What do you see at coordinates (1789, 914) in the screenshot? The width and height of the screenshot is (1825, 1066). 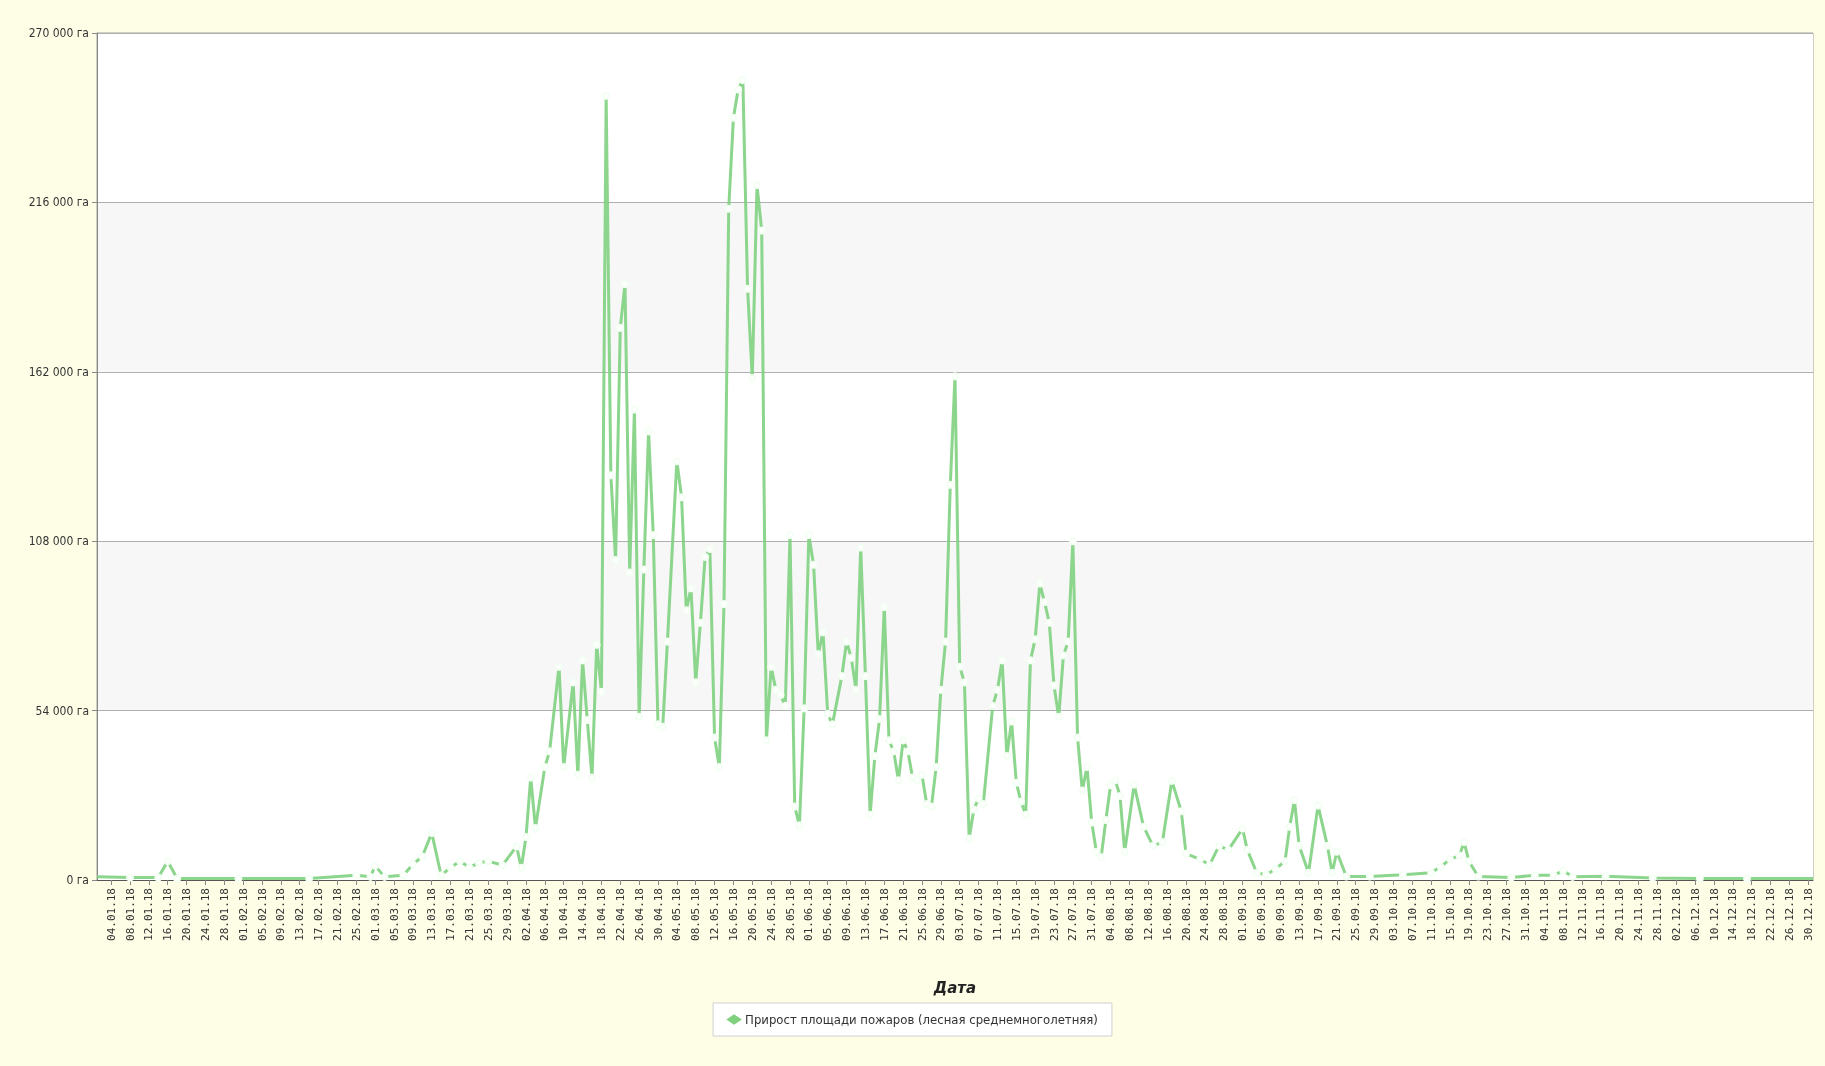 I see `x-tick-label: 26.12.18` at bounding box center [1789, 914].